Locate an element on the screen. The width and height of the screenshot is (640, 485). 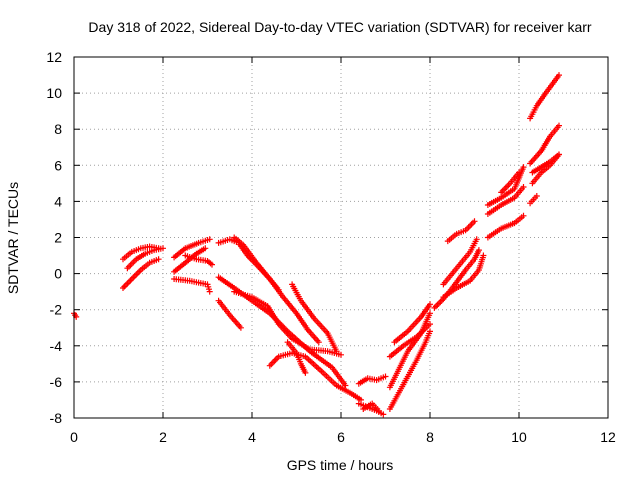
y-axis-label: SDTVAR / TECUs is located at coordinates (13, 238).